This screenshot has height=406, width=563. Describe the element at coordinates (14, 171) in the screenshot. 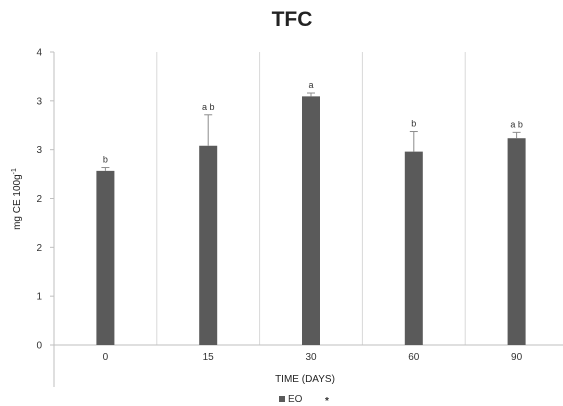

I see `y-axis-title-superscript: -1` at that location.